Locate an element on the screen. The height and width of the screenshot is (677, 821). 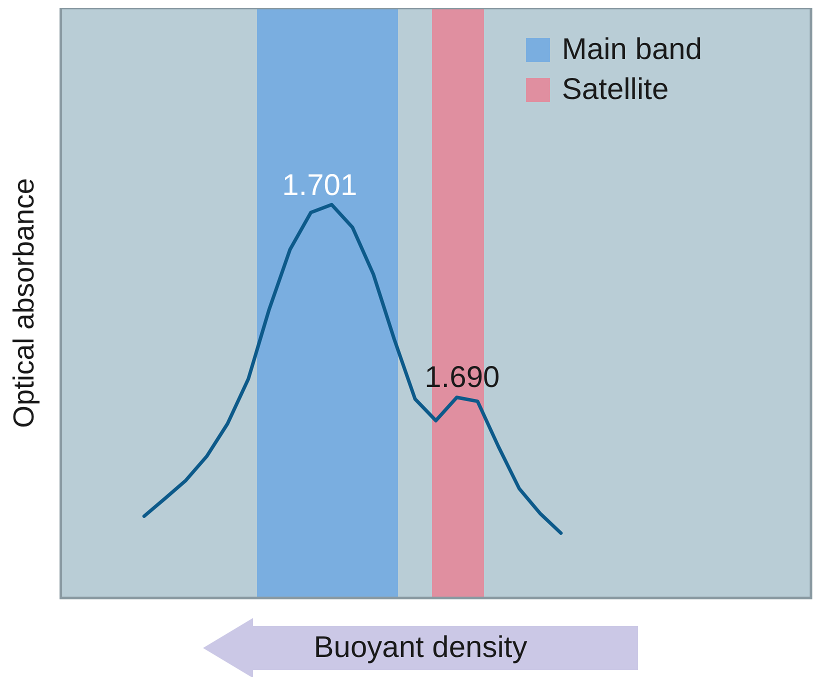
text: 1.701 is located at coordinates (319, 186).